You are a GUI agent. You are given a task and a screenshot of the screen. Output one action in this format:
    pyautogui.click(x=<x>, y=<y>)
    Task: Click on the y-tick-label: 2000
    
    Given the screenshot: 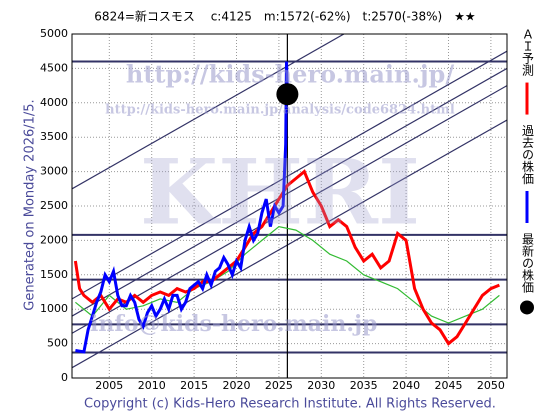 What is the action you would take?
    pyautogui.click(x=54, y=239)
    